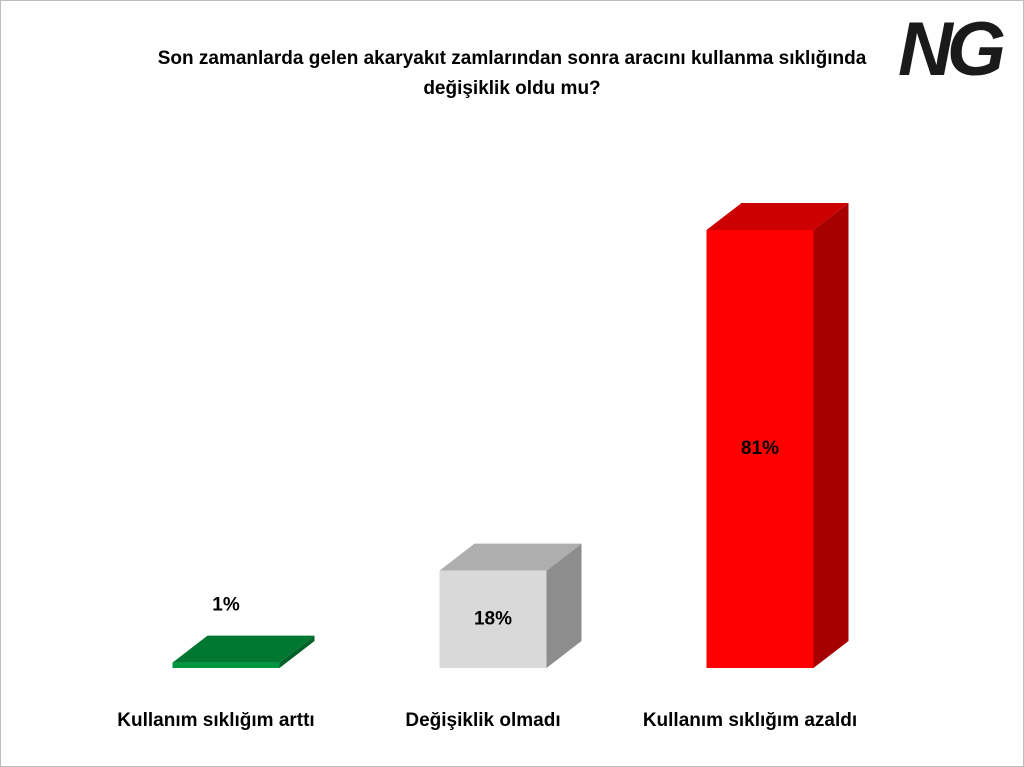  What do you see at coordinates (952, 49) in the screenshot?
I see `logo: NG` at bounding box center [952, 49].